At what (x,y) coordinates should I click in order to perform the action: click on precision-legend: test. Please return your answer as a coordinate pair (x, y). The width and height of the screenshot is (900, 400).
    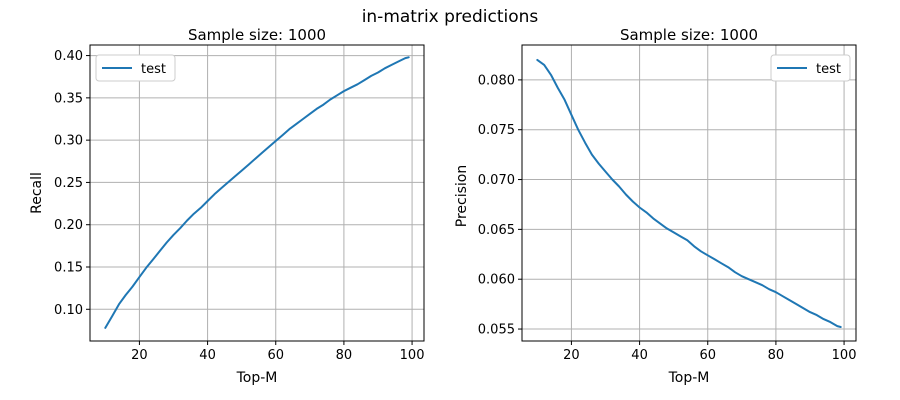
    Looking at the image, I should click on (810, 68).